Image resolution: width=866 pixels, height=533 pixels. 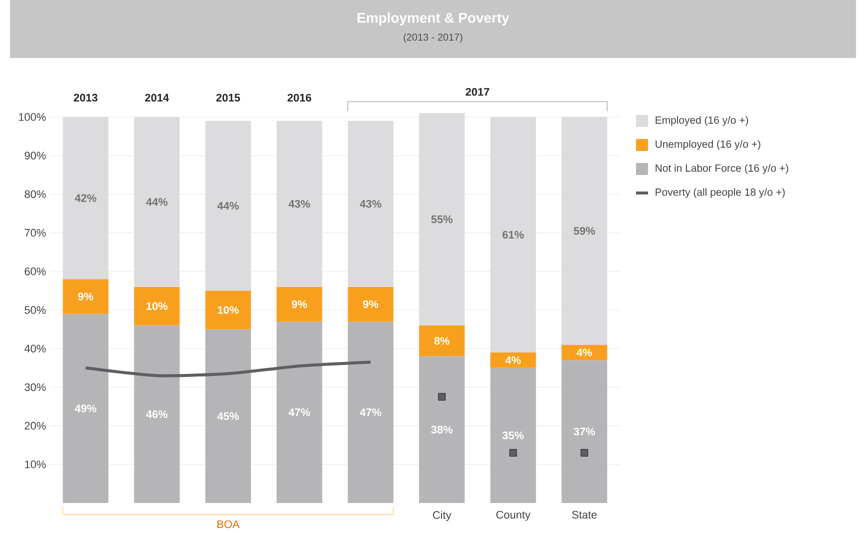 I want to click on data-label: 55%, so click(x=442, y=219).